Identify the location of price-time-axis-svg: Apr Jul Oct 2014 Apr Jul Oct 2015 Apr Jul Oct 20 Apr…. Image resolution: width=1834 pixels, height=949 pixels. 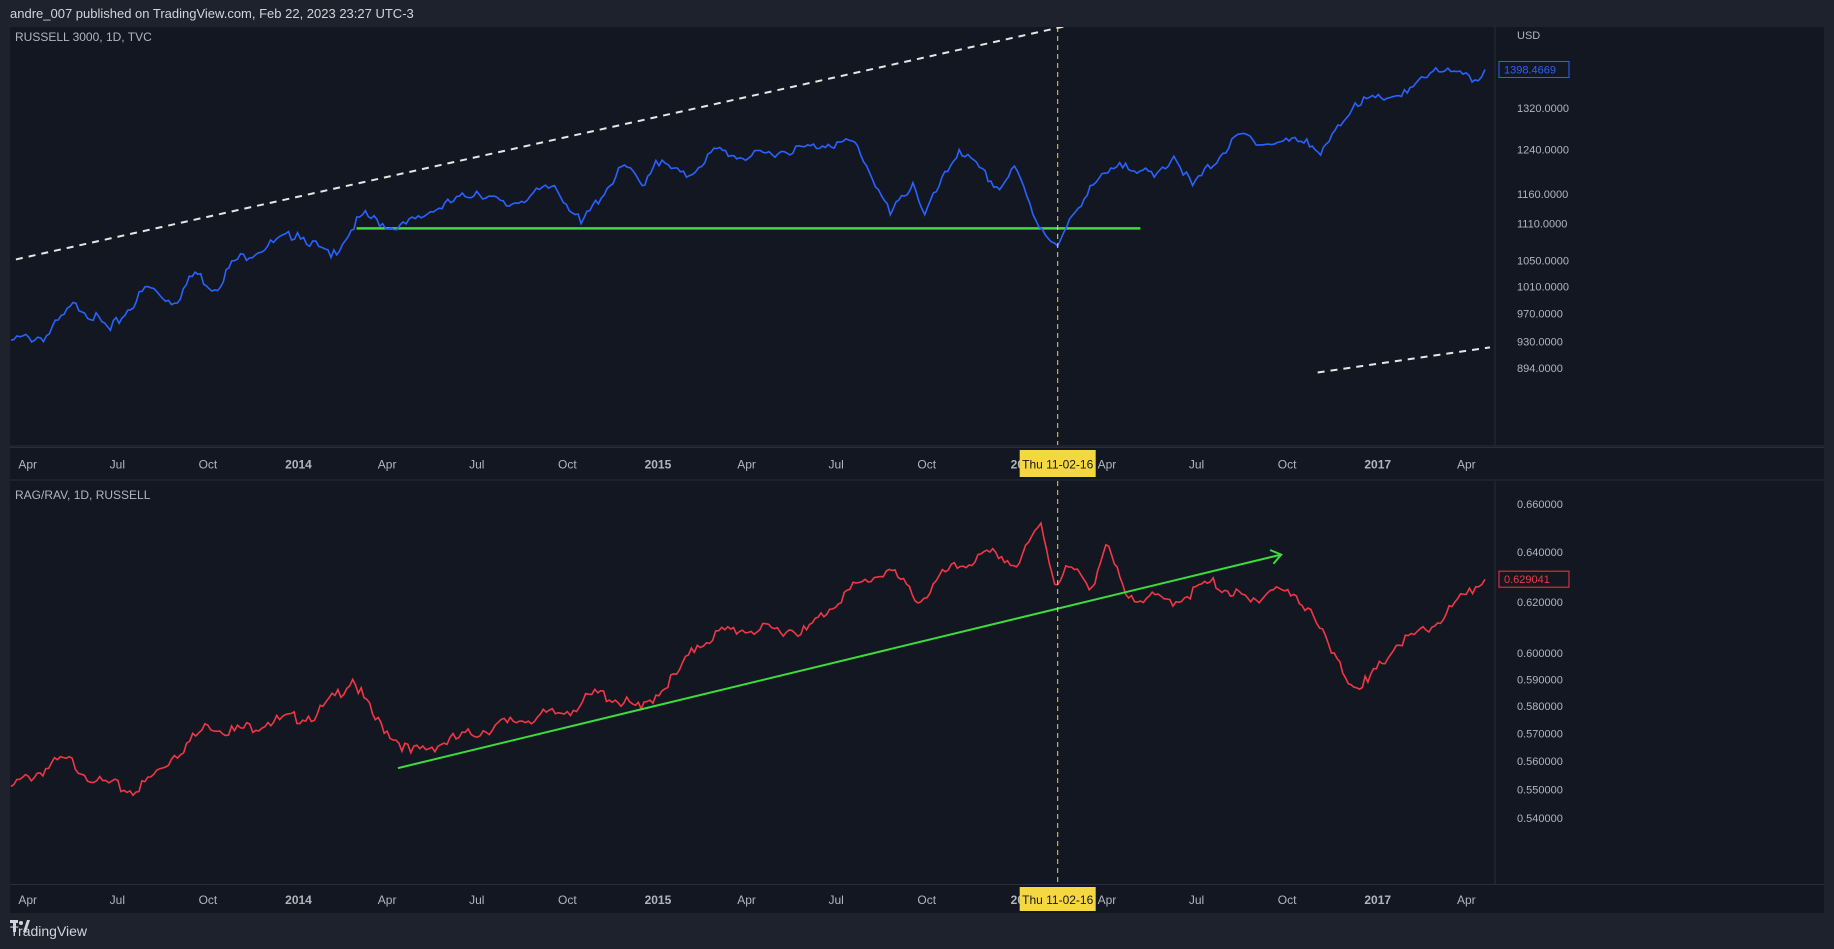
(747, 463).